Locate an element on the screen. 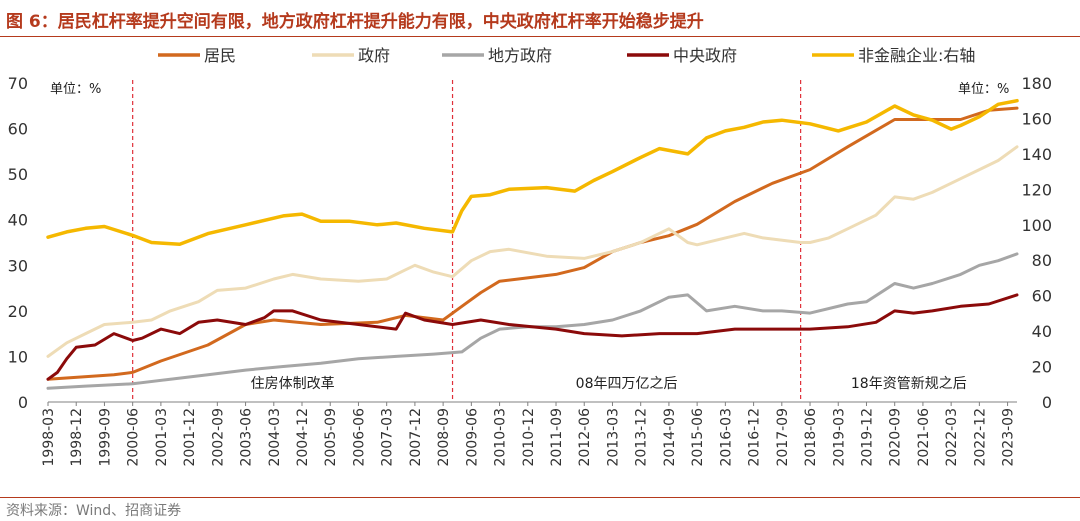 This screenshot has width=1080, height=521. x-tick-label: 1999-09 is located at coordinates (105, 437).